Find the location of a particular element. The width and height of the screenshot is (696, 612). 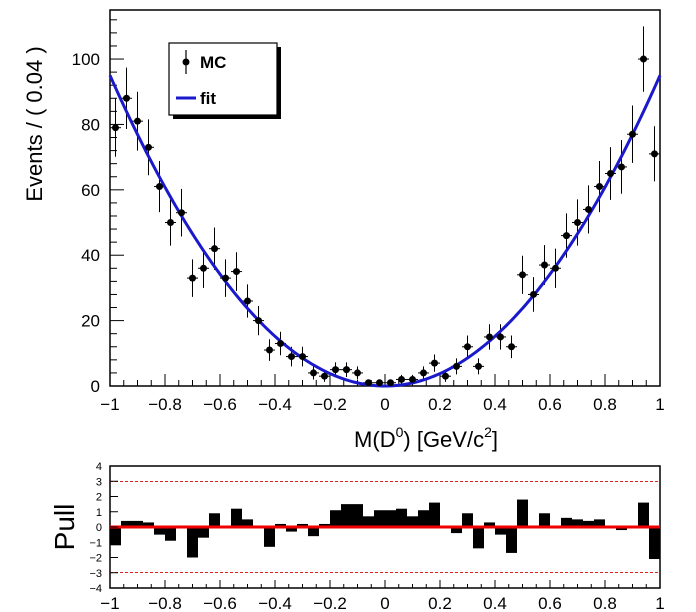

pull-axis-title: Pull is located at coordinates (64, 527).